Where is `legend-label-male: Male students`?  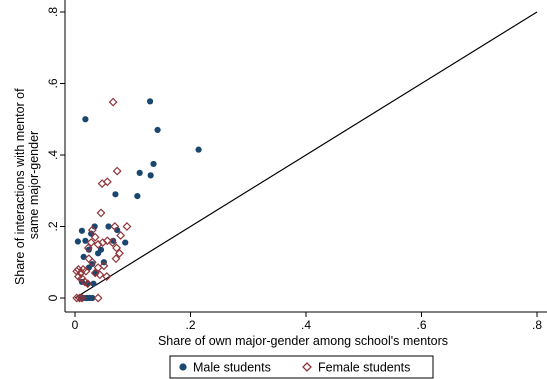 legend-label-male: Male students is located at coordinates (232, 368).